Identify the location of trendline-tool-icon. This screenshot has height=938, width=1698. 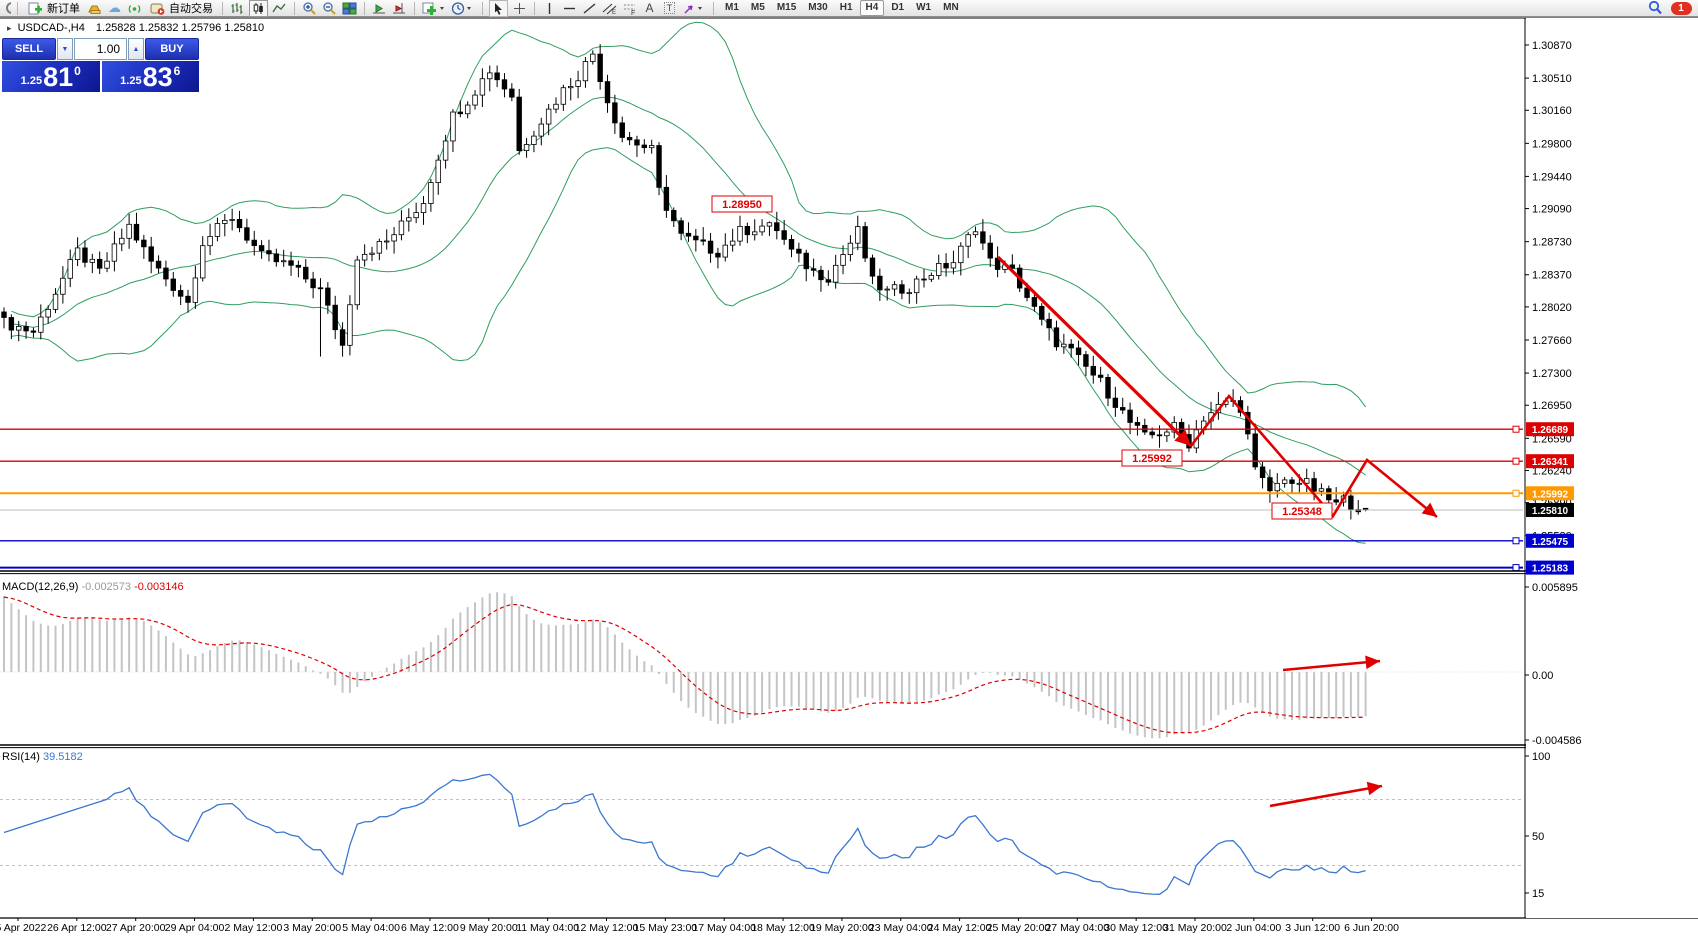
(589, 8).